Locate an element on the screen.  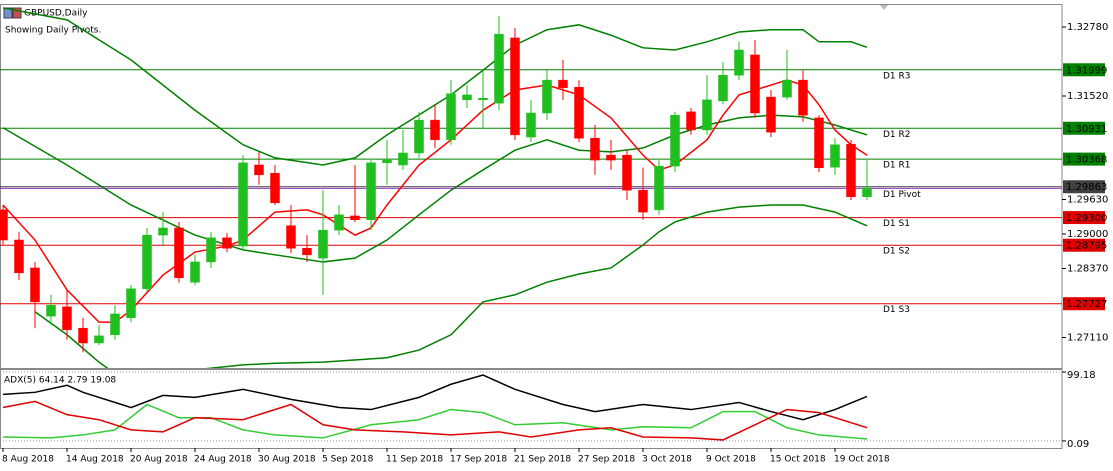
pivot-level-label: D1 S2 is located at coordinates (896, 252).